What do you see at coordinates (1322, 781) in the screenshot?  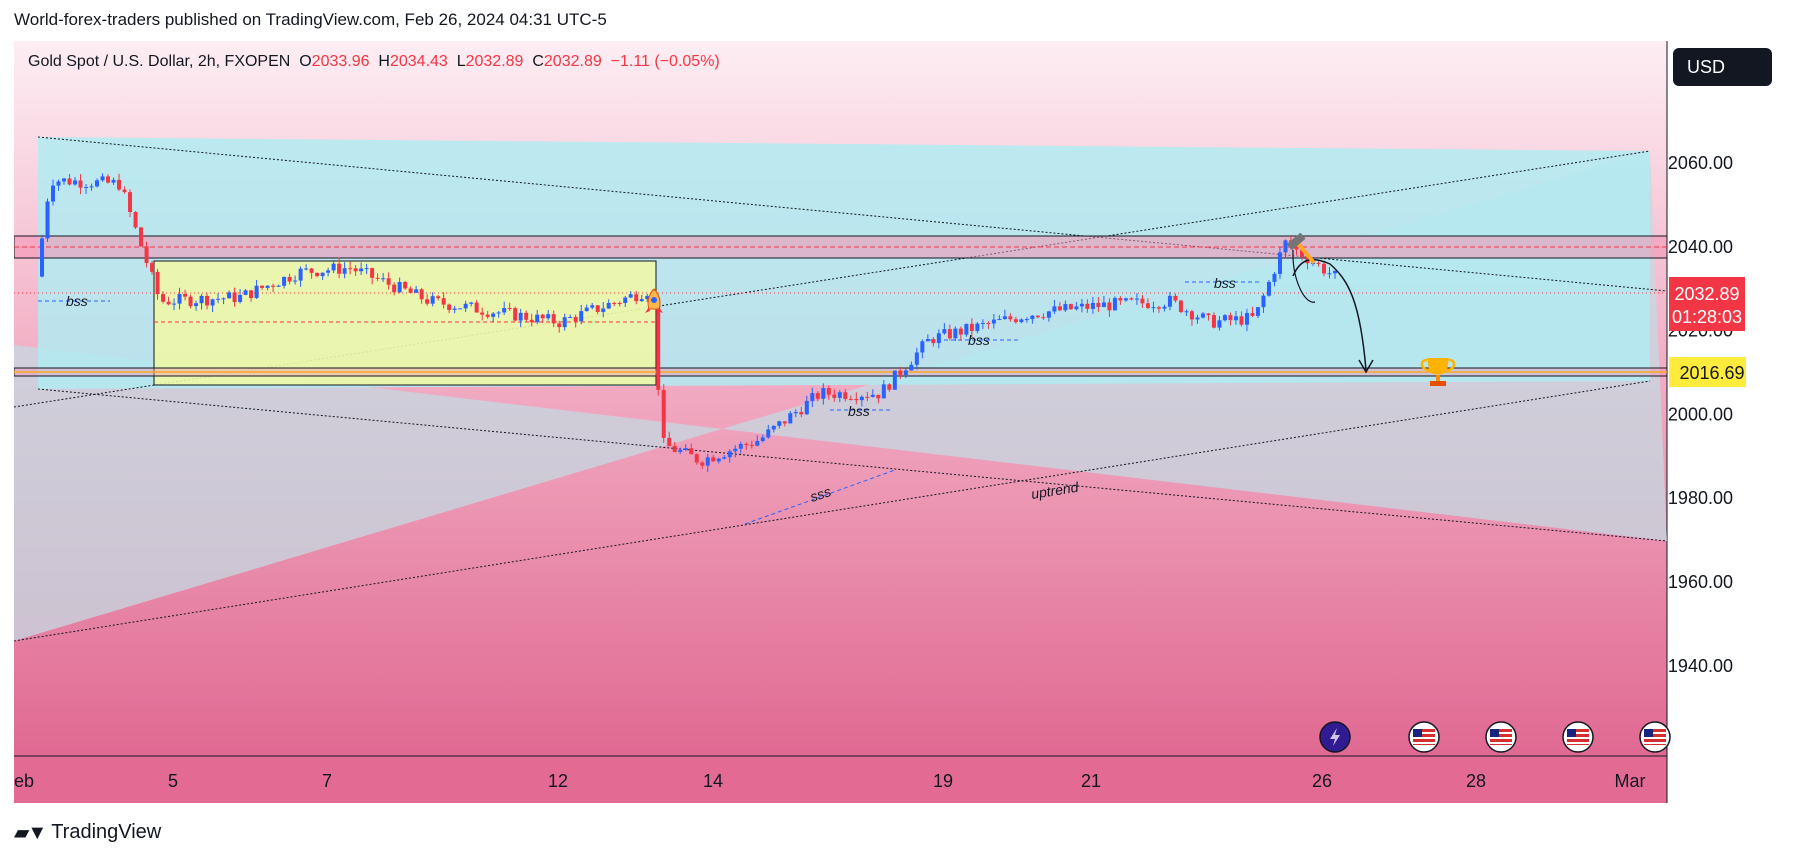 I see `time-tick-label: 26` at bounding box center [1322, 781].